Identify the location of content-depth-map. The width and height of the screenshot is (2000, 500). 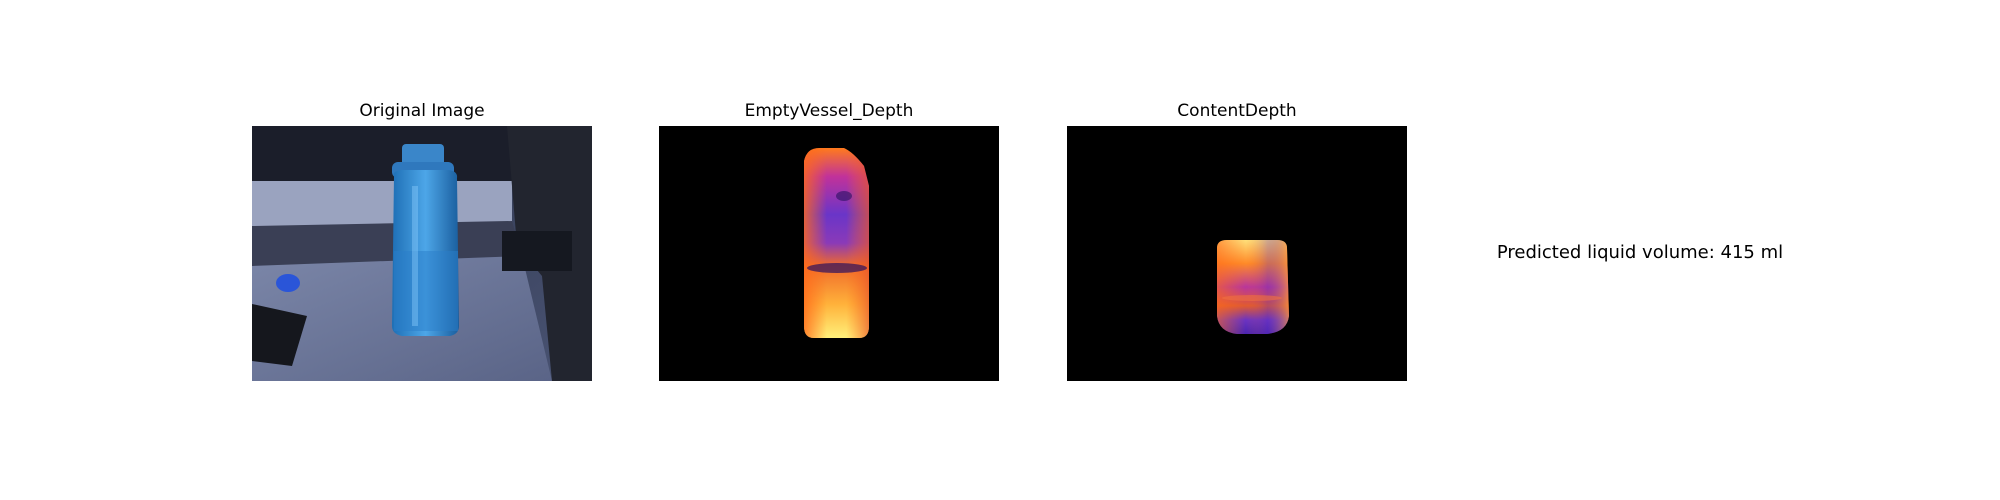
(1237, 253).